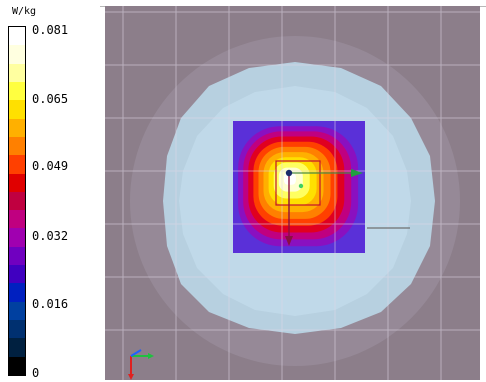 This screenshot has height=382, width=486. What do you see at coordinates (289, 178) in the screenshot?
I see `hot-spot-band` at bounding box center [289, 178].